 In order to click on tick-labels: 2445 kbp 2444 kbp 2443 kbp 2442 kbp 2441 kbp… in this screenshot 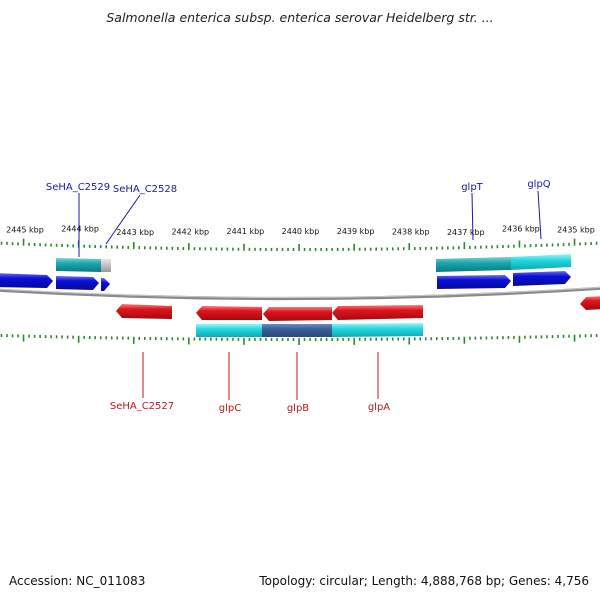, I will do `click(300, 231)`.